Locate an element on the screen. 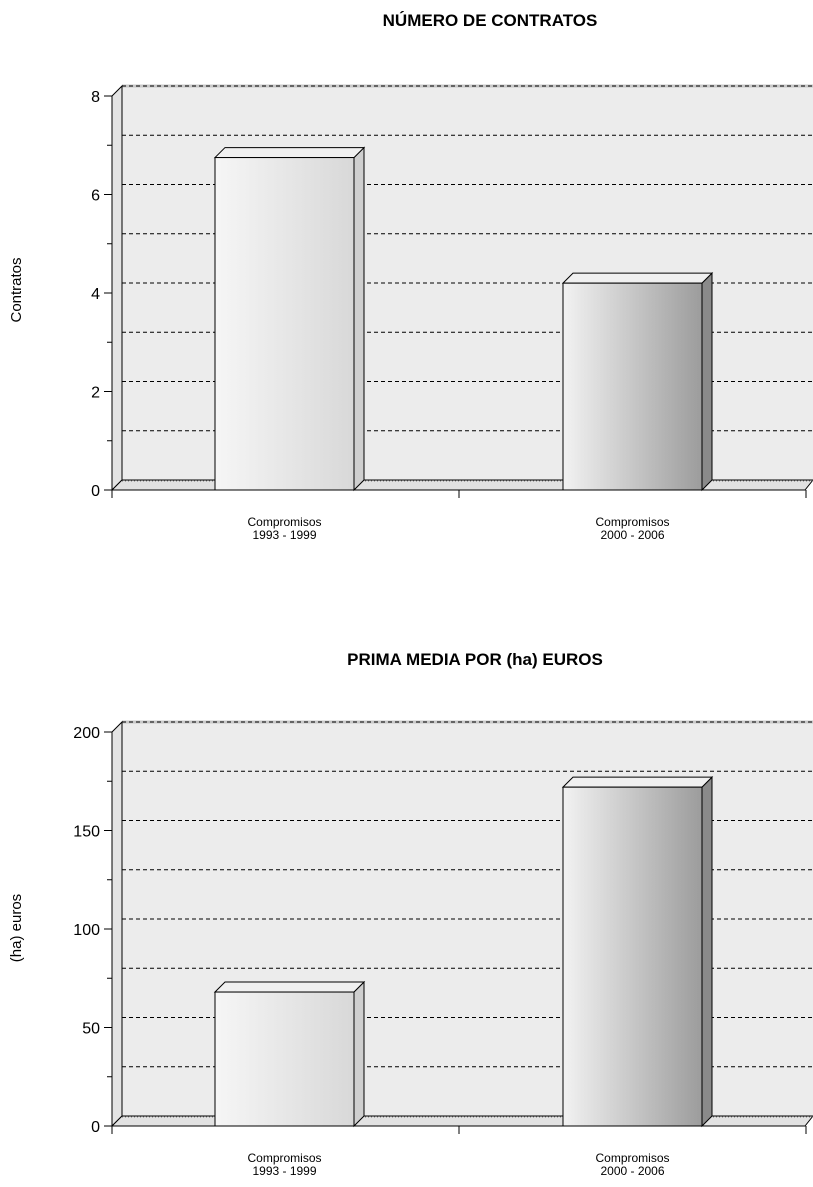  y-tick-label: 100 is located at coordinates (86, 930).